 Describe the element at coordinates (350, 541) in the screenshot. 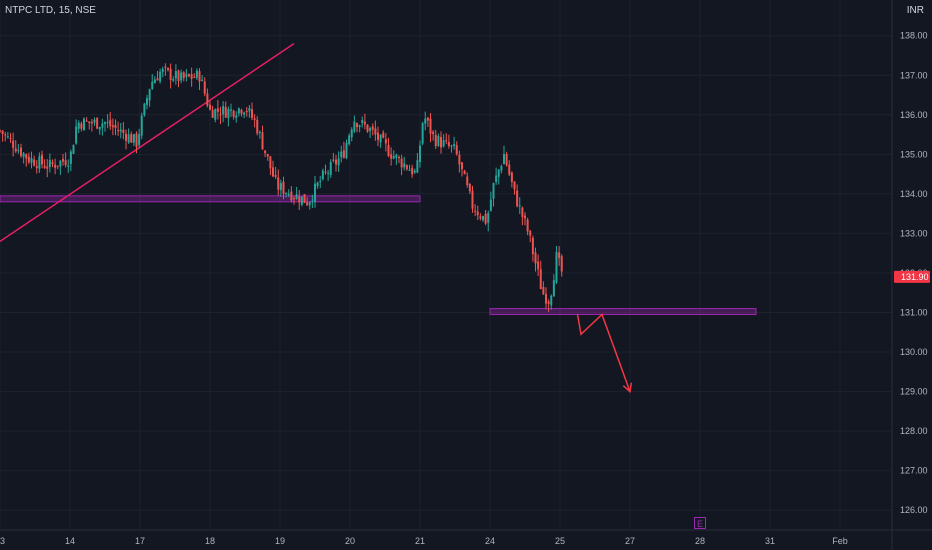

I see `time-tick-label: 20` at that location.